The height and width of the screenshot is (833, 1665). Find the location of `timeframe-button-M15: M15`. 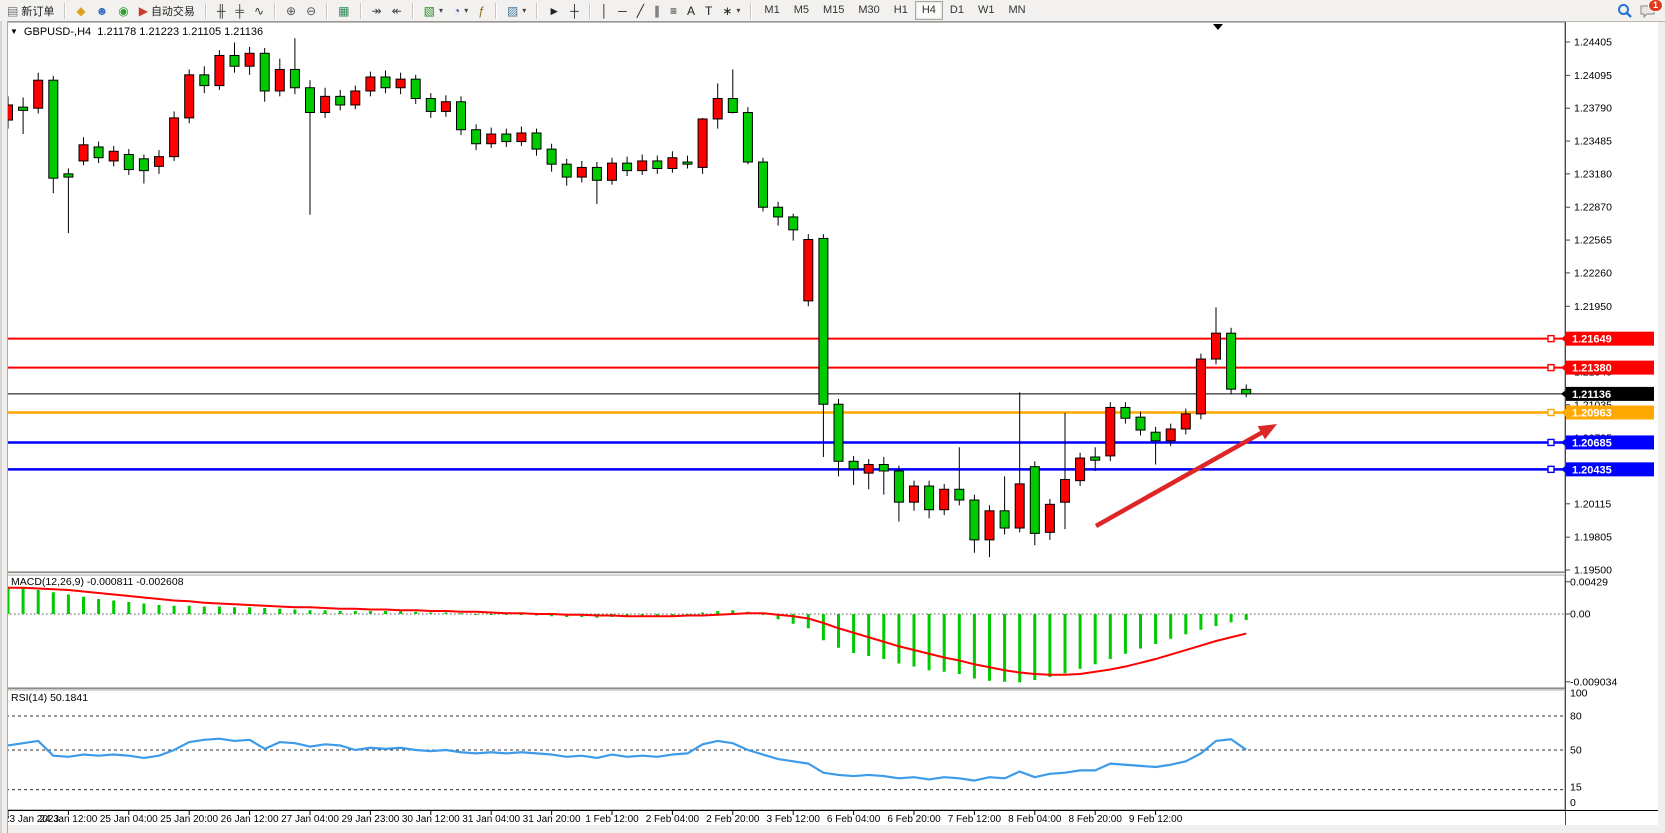

timeframe-button-M15: M15 is located at coordinates (833, 10).